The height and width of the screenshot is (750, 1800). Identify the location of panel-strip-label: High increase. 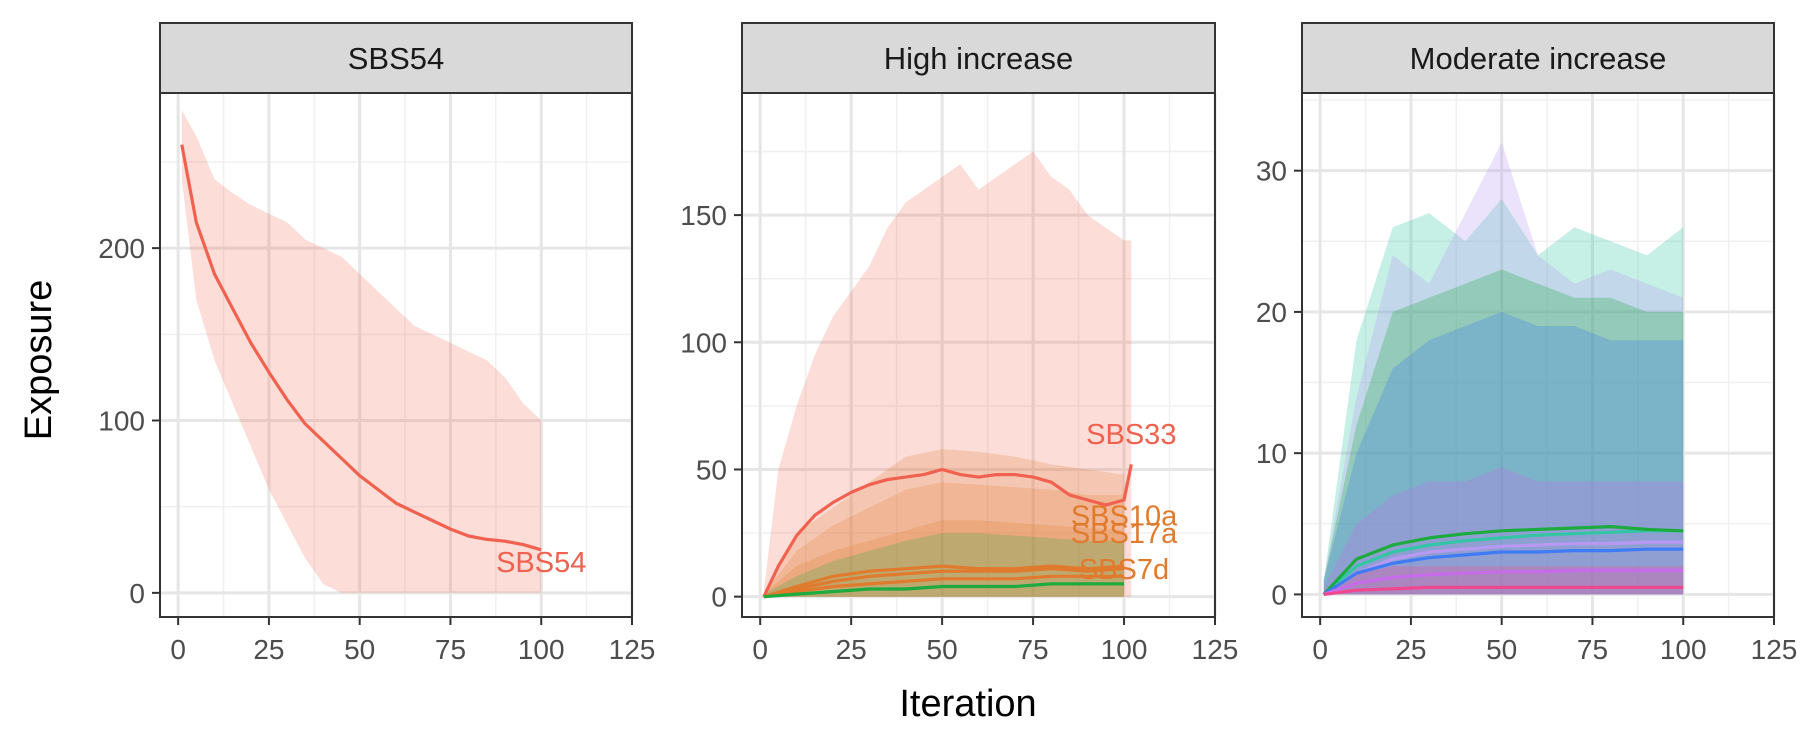
(979, 58).